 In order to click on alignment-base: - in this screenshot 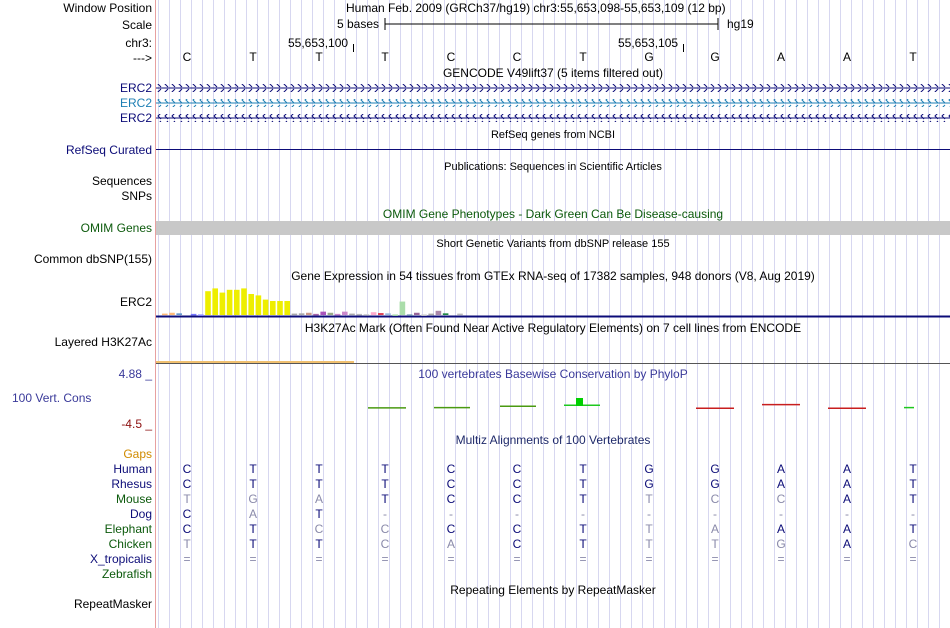, I will do `click(649, 514)`.